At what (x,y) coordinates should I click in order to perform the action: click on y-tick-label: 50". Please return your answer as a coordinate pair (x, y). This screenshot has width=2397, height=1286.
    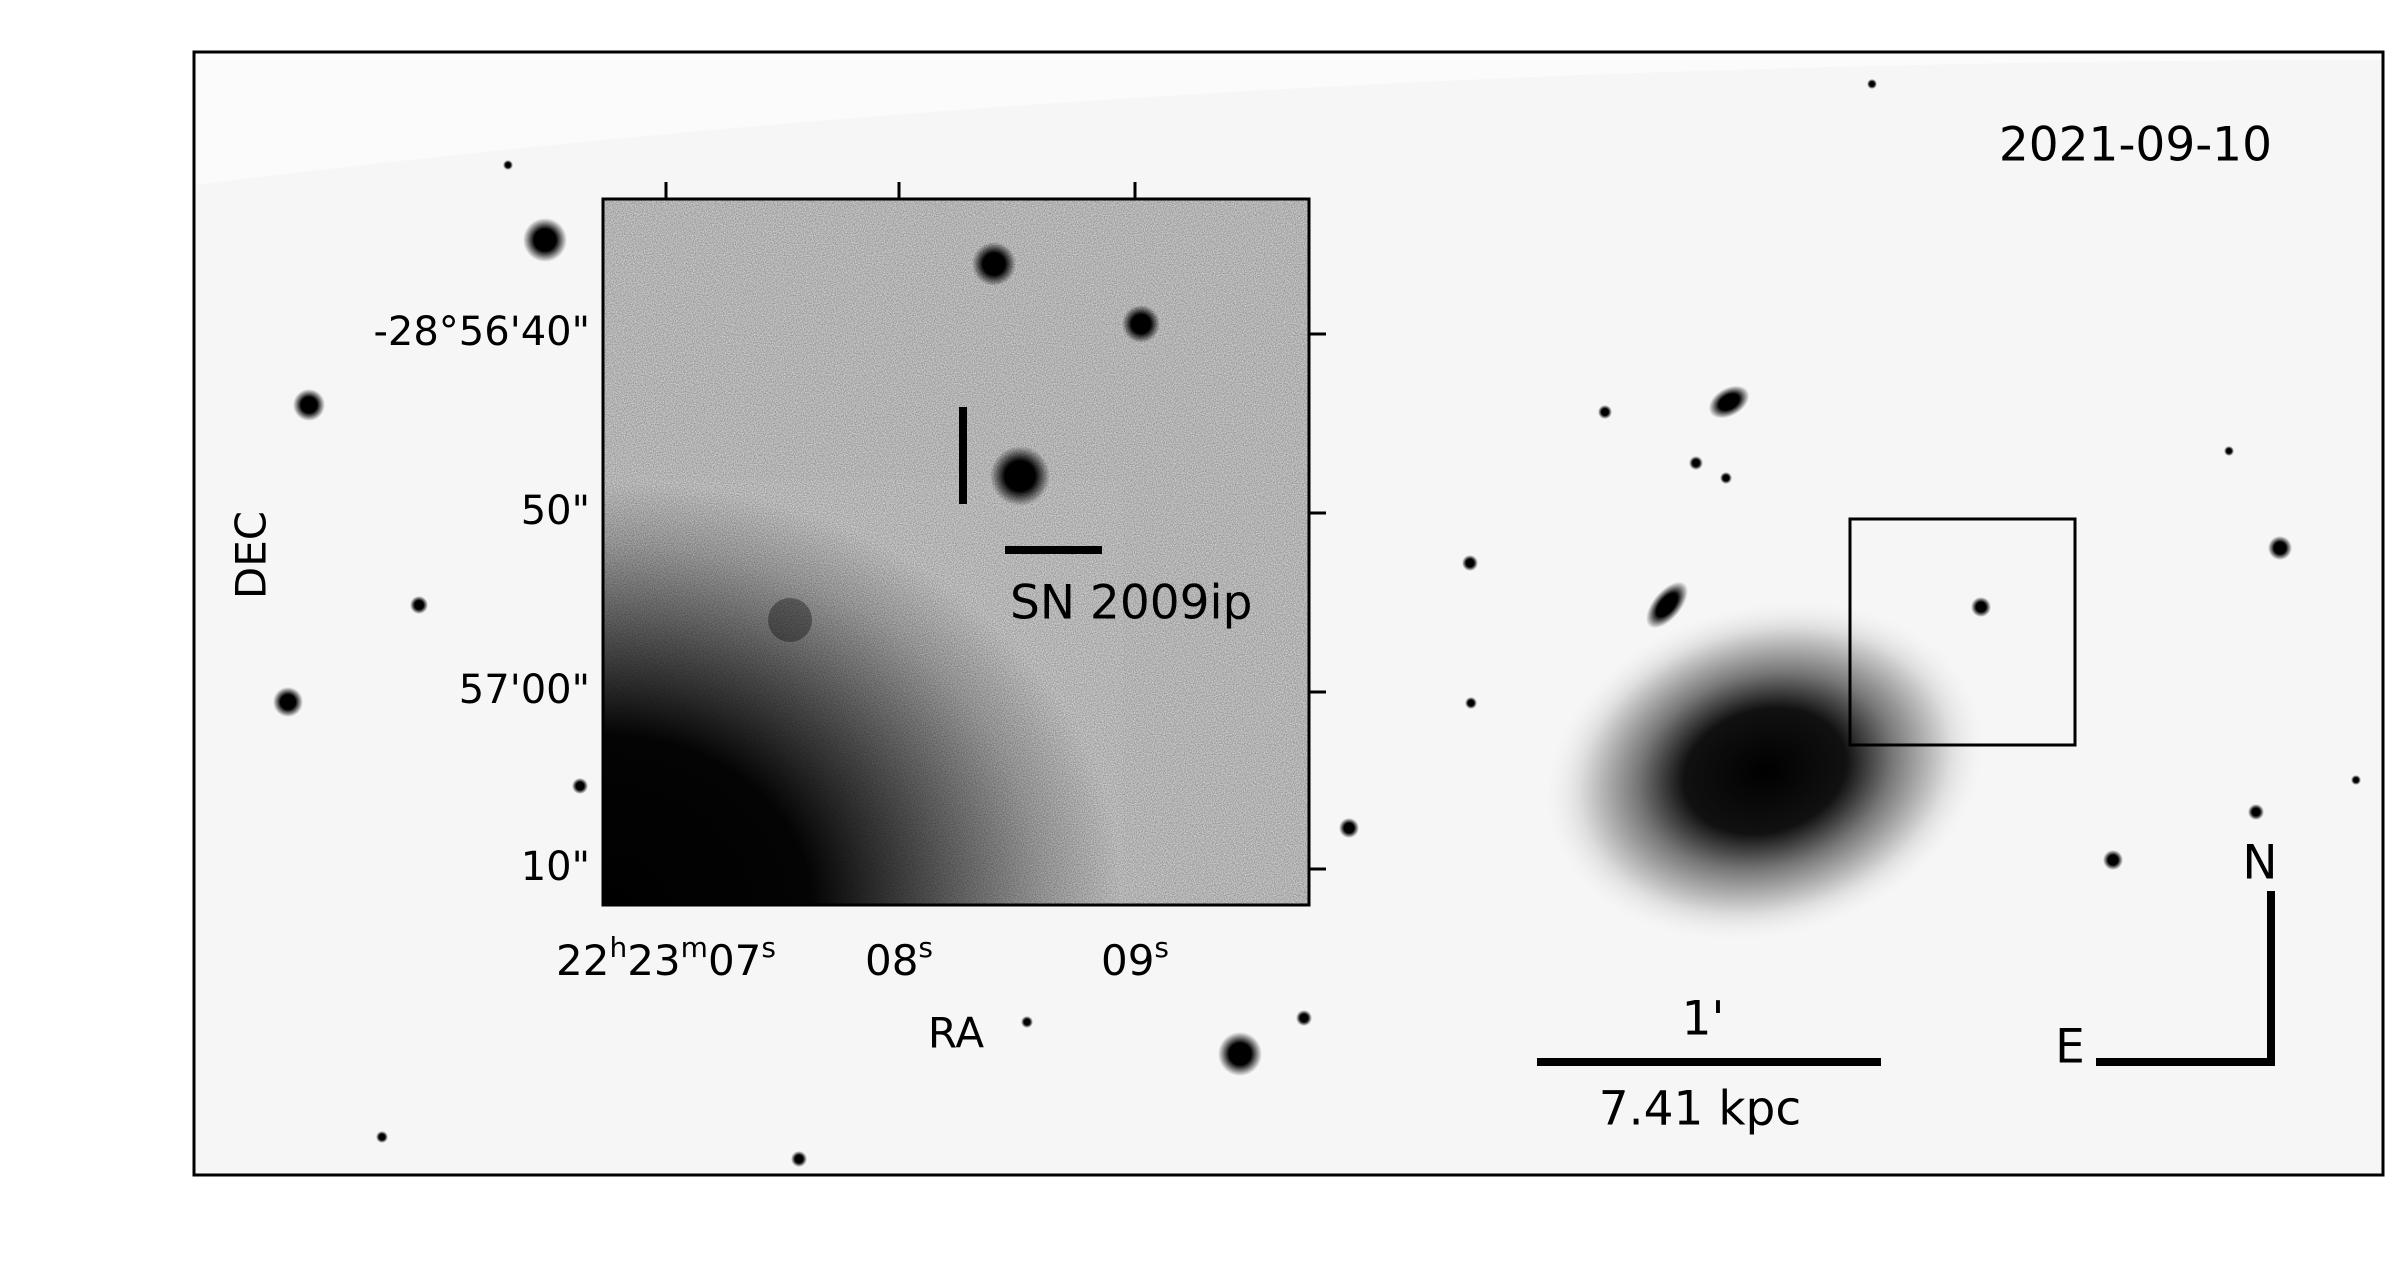
    Looking at the image, I should click on (555, 511).